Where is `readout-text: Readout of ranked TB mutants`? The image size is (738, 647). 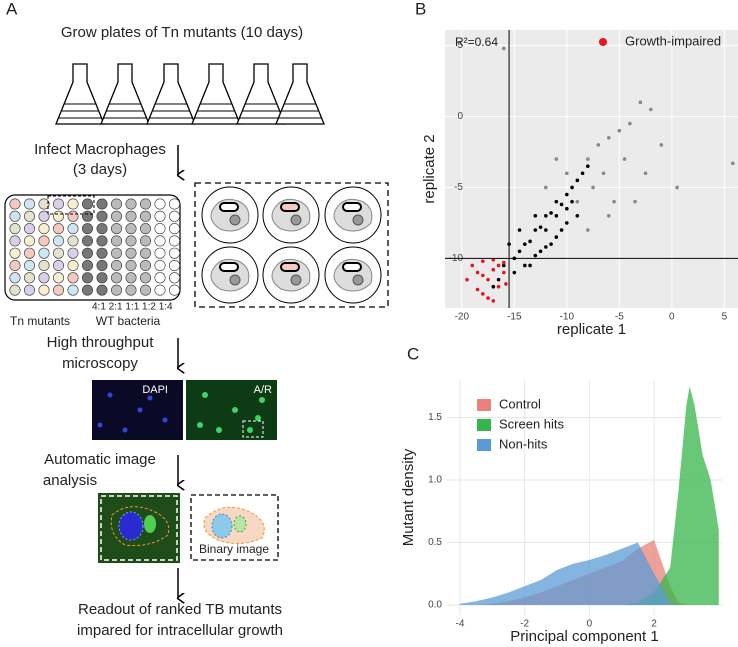
readout-text: Readout of ranked TB mutants is located at coordinates (180, 609).